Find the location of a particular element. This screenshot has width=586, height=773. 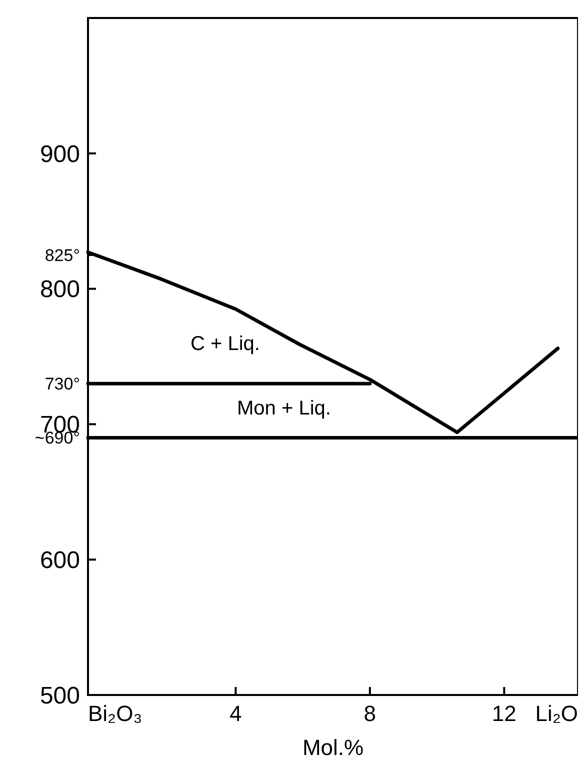

x-tick-label: Bi₂O₃ is located at coordinates (115, 713).